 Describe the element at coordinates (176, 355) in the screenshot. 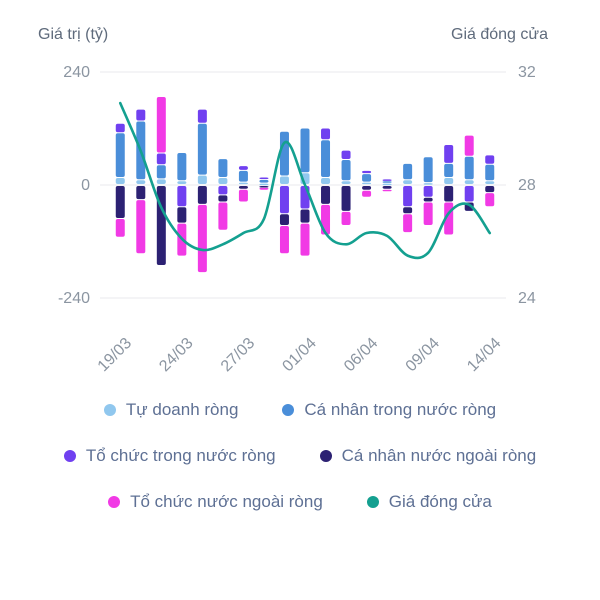

I see `x-tick-label: 24/03` at that location.